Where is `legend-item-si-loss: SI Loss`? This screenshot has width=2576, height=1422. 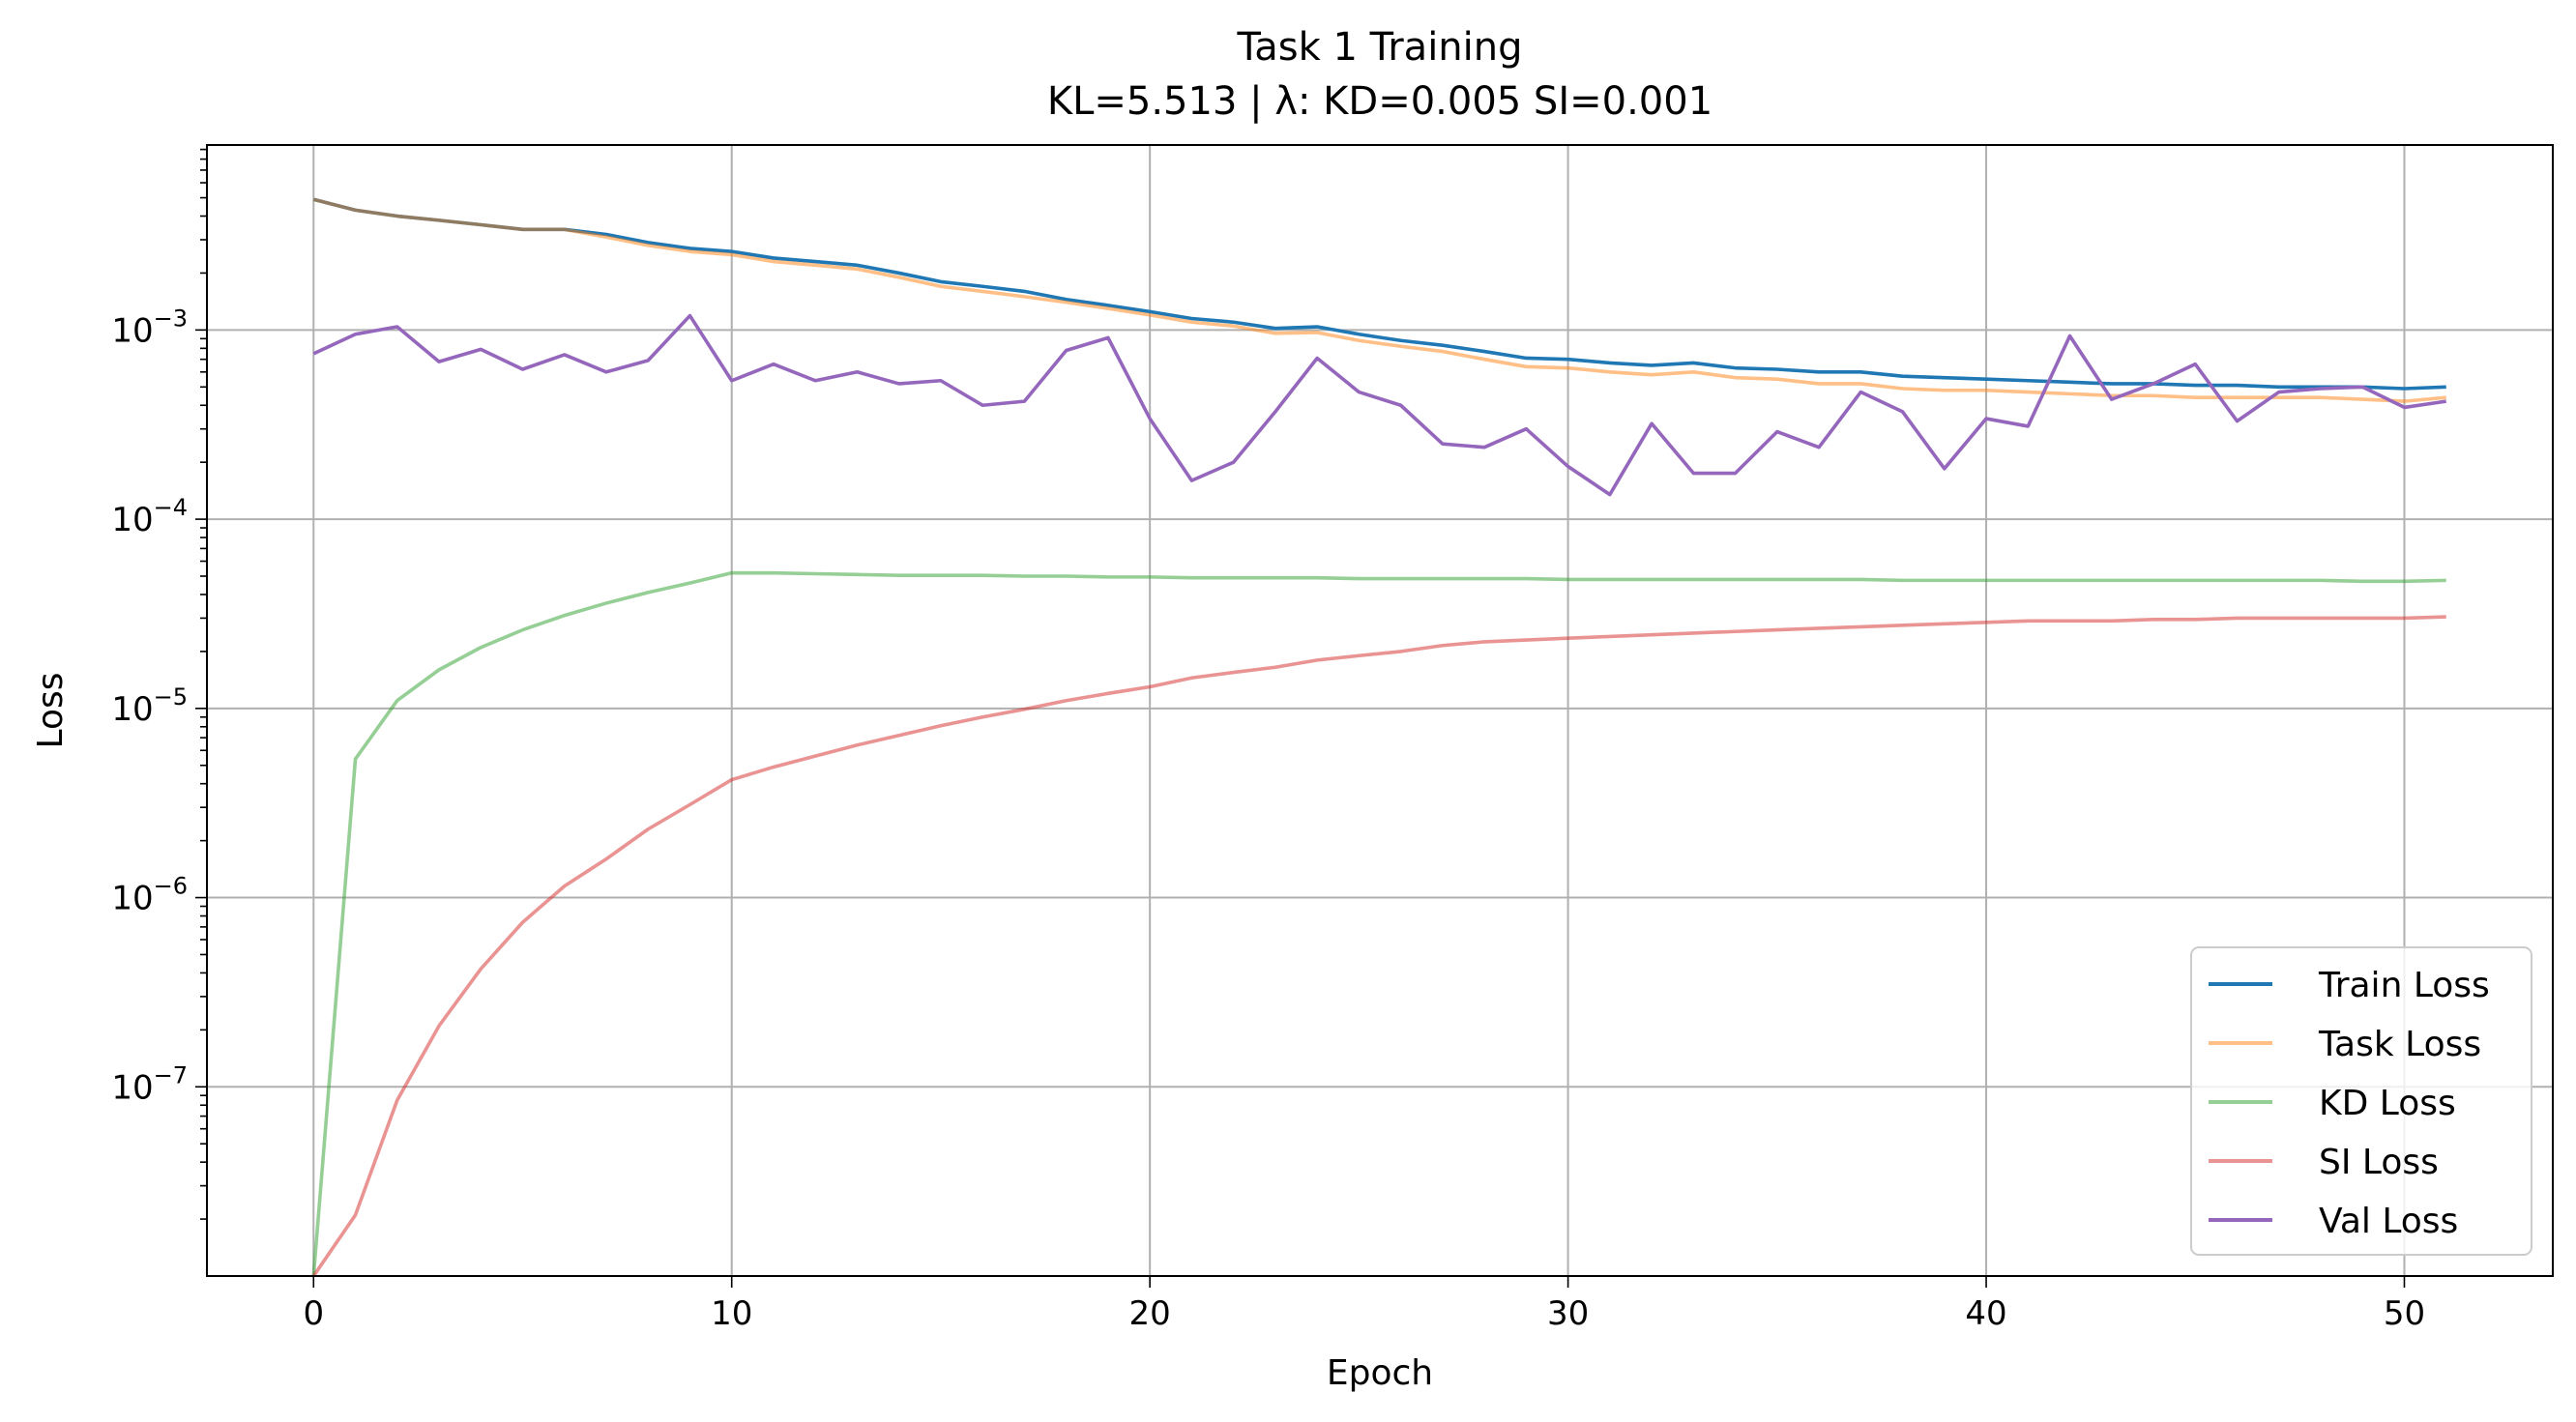 legend-item-si-loss: SI Loss is located at coordinates (2324, 1162).